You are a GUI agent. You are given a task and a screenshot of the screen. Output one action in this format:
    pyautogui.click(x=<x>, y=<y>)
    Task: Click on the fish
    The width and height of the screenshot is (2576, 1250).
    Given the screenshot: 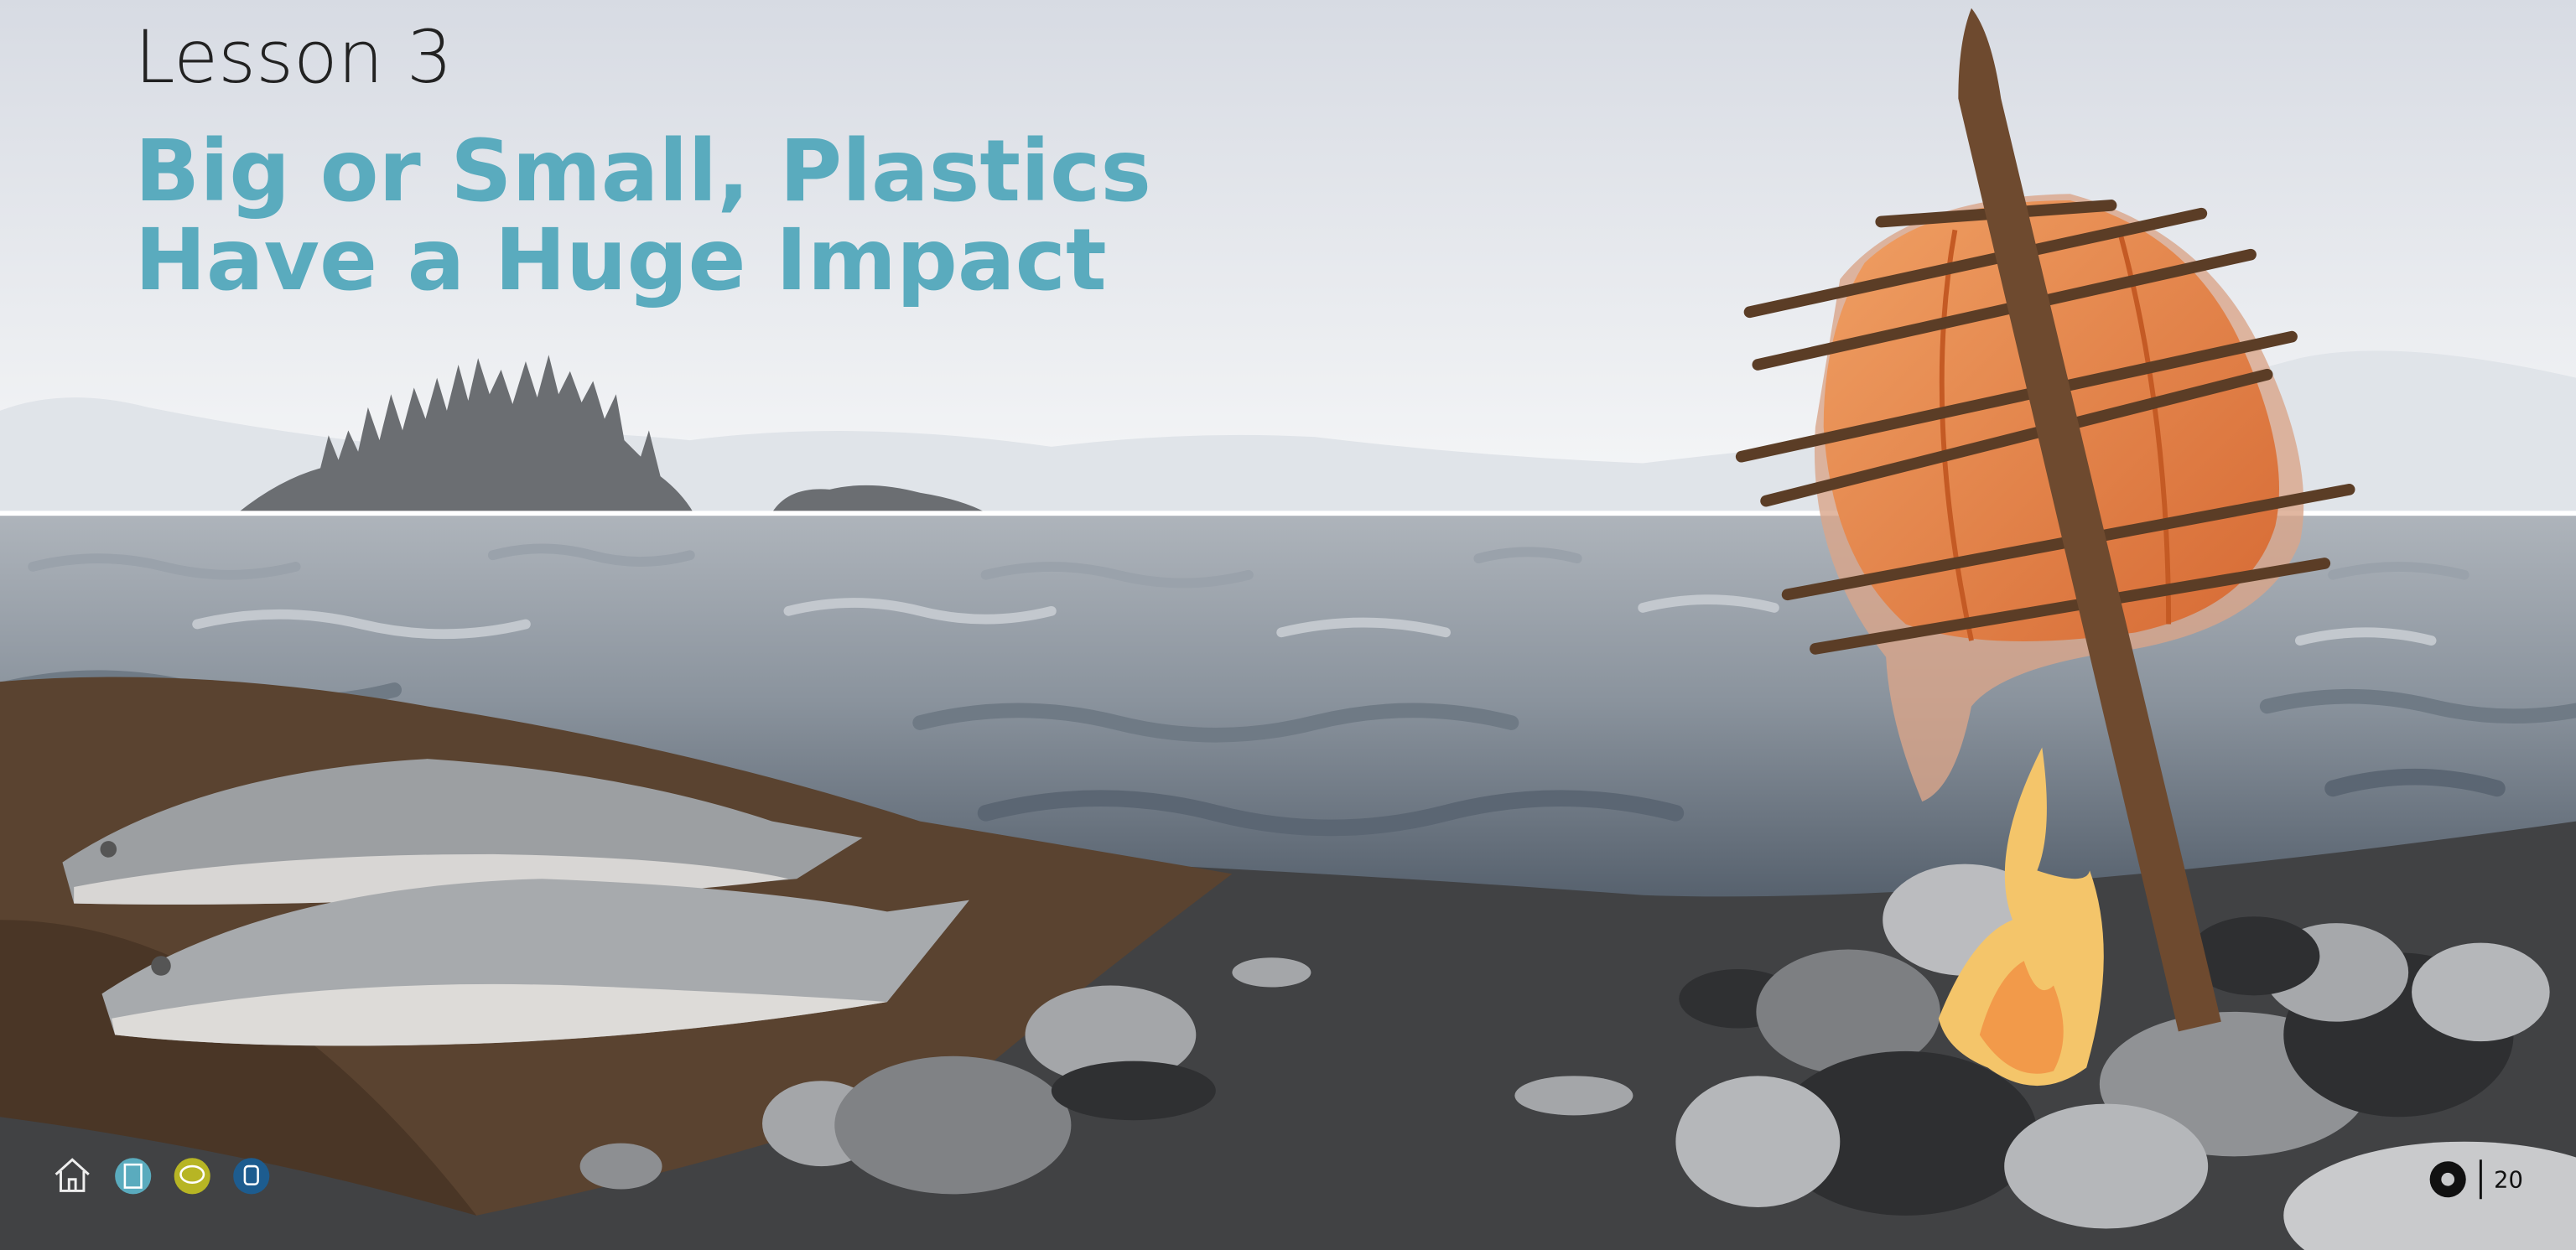 What is the action you would take?
    pyautogui.click(x=515, y=903)
    